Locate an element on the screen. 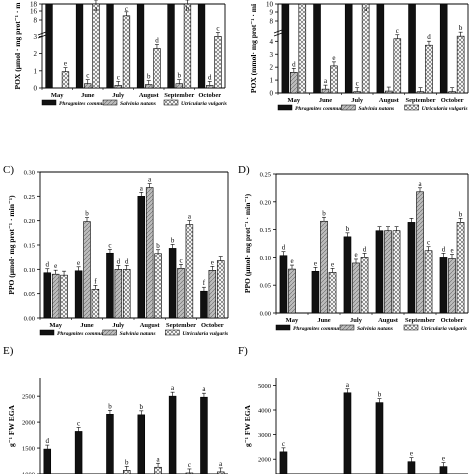 The width and height of the screenshot is (474, 474). legend-label: Phragmites communis is located at coordinates (85, 104).